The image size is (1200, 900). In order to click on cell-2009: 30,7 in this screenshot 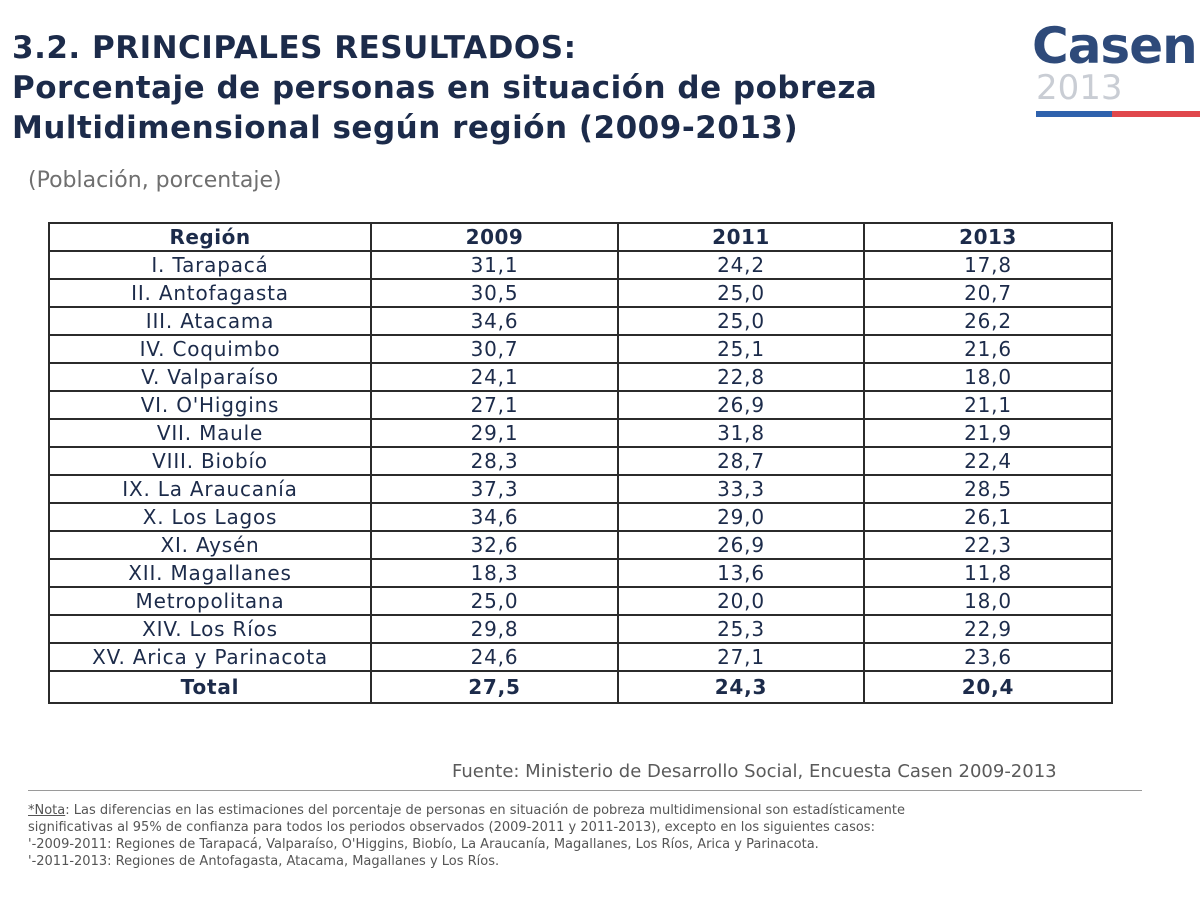, I will do `click(494, 349)`.